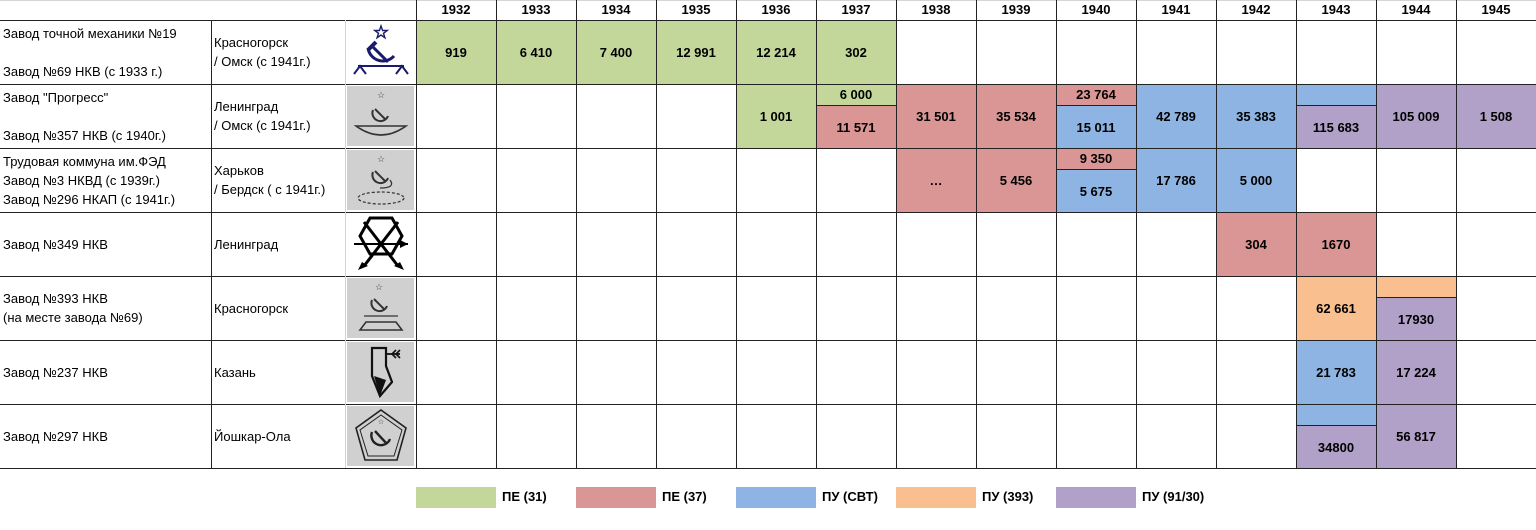 This screenshot has width=1536, height=530. I want to click on data-cell: 42 789, so click(1176, 116).